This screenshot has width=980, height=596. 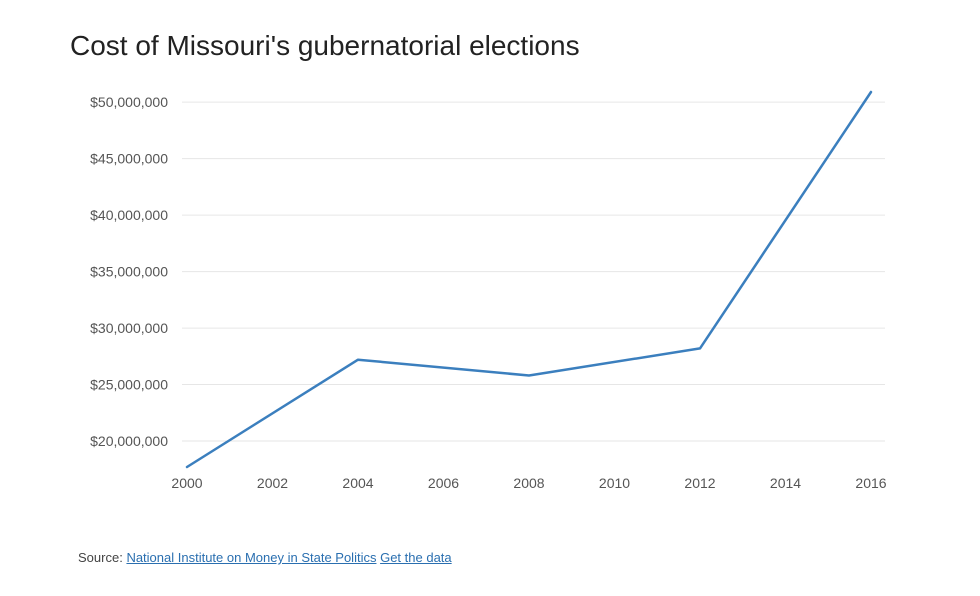 I want to click on x-tick-label: 2014, so click(x=785, y=483).